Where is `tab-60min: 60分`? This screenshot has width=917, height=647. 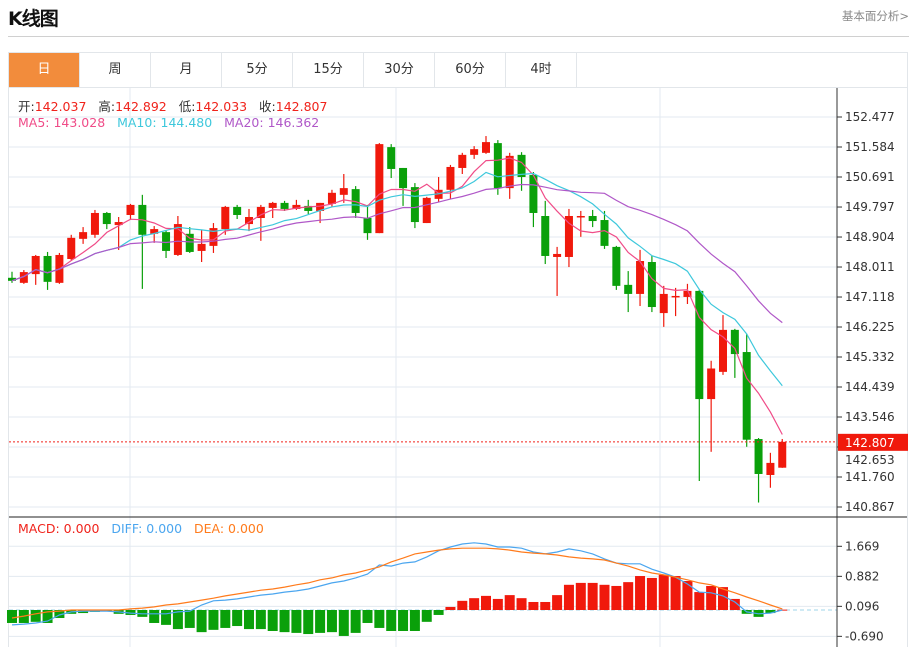 tab-60min: 60分 is located at coordinates (470, 70).